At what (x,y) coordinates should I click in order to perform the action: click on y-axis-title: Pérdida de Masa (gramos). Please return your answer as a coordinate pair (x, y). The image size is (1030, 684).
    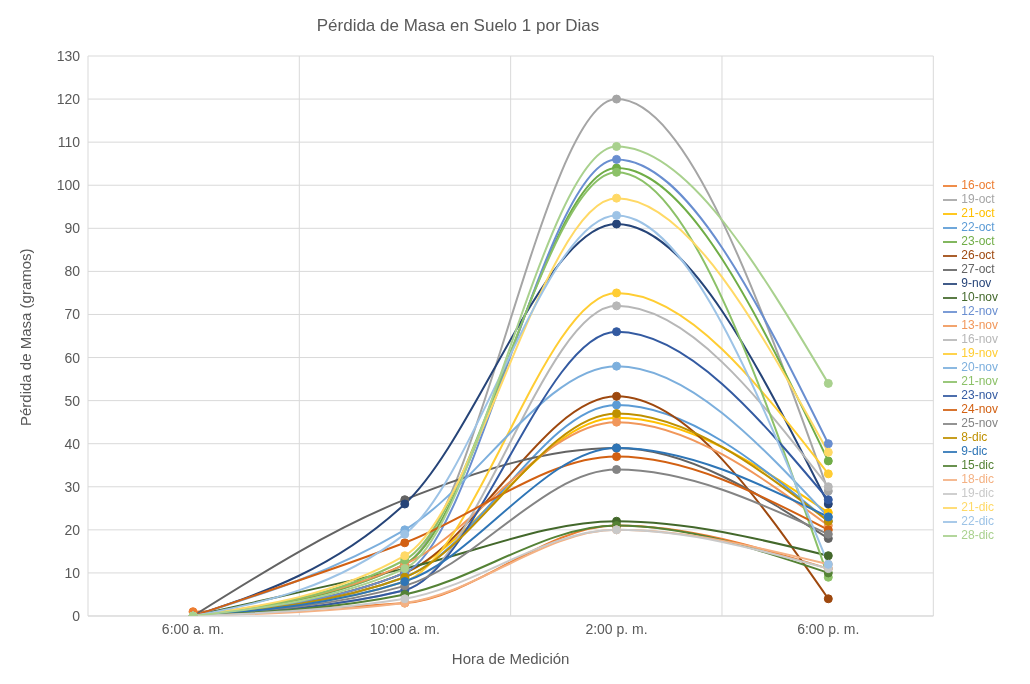
    Looking at the image, I should click on (26, 337).